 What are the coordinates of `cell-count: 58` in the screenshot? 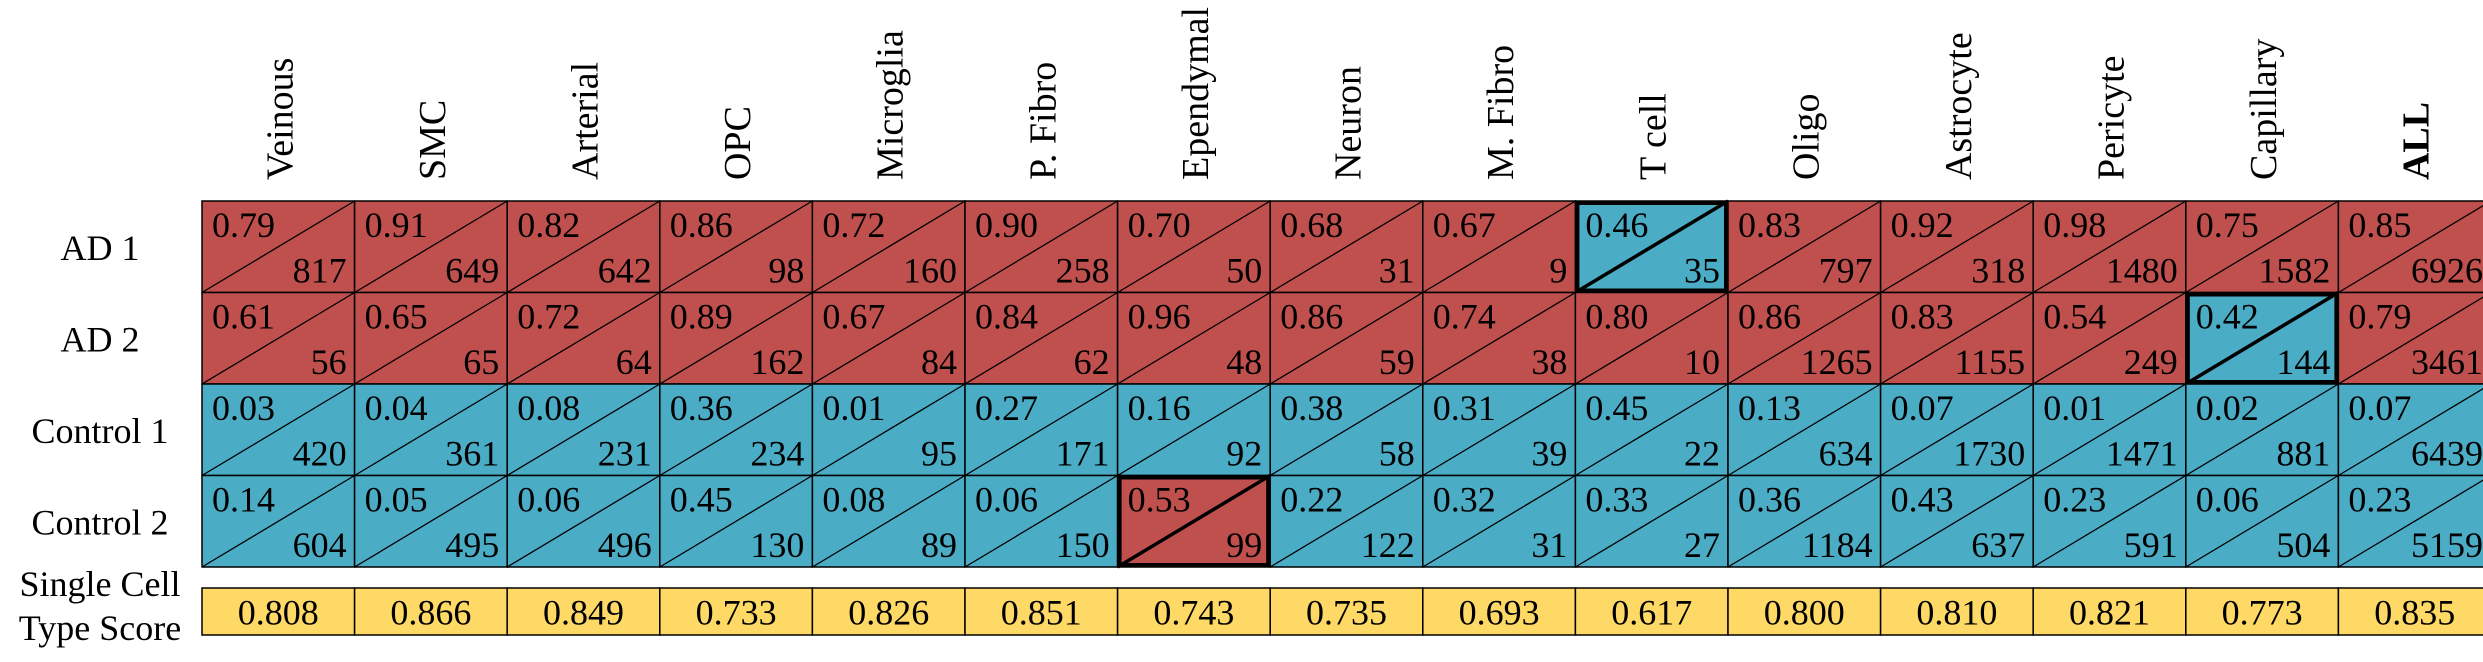 It's located at (1397, 454).